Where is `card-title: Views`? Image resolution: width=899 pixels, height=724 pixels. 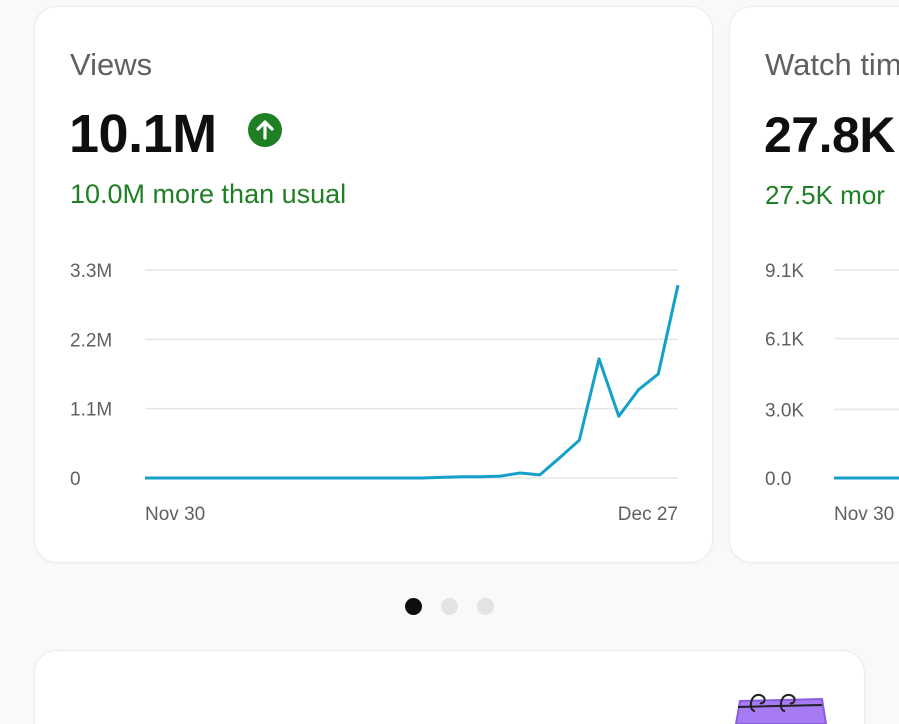 card-title: Views is located at coordinates (111, 64).